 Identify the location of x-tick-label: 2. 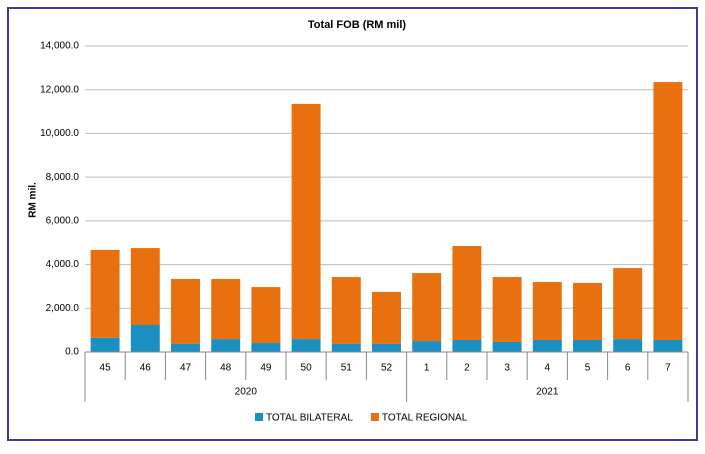
(467, 368).